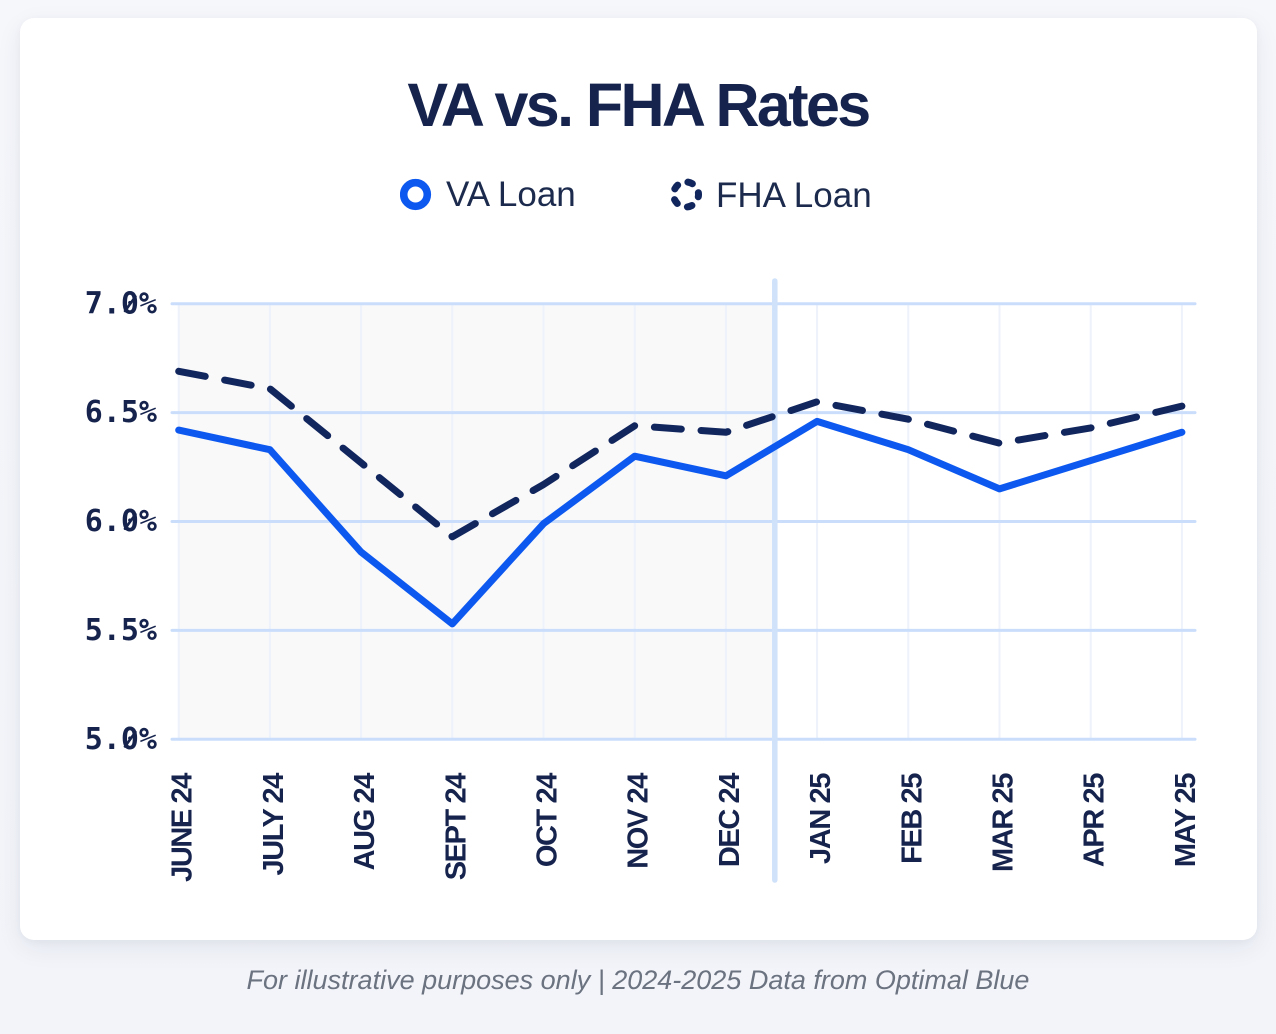 This screenshot has height=1034, width=1276. What do you see at coordinates (686, 194) in the screenshot?
I see `fha-loan-dashed-ring-icon` at bounding box center [686, 194].